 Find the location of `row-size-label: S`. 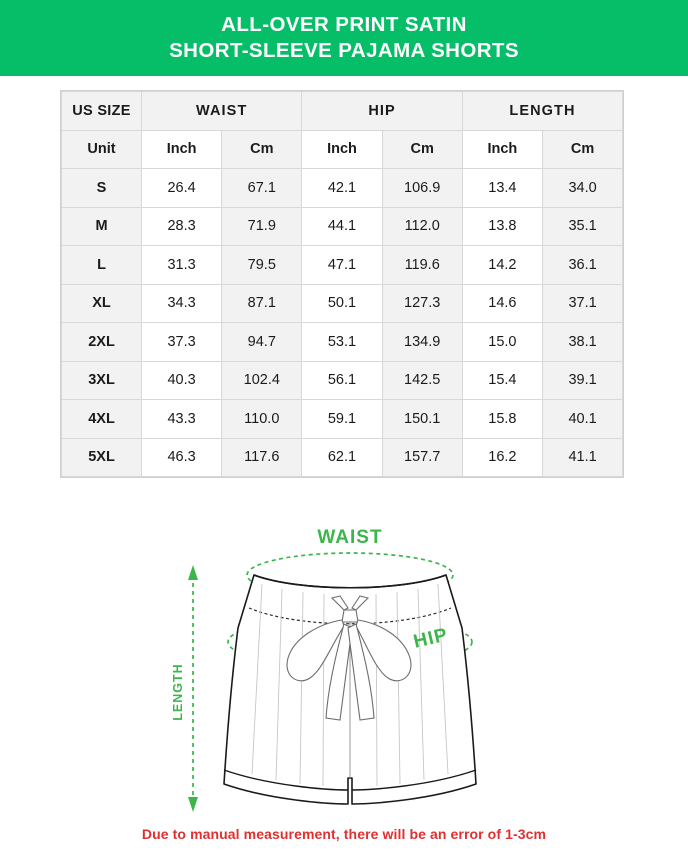

row-size-label: S is located at coordinates (101, 188).